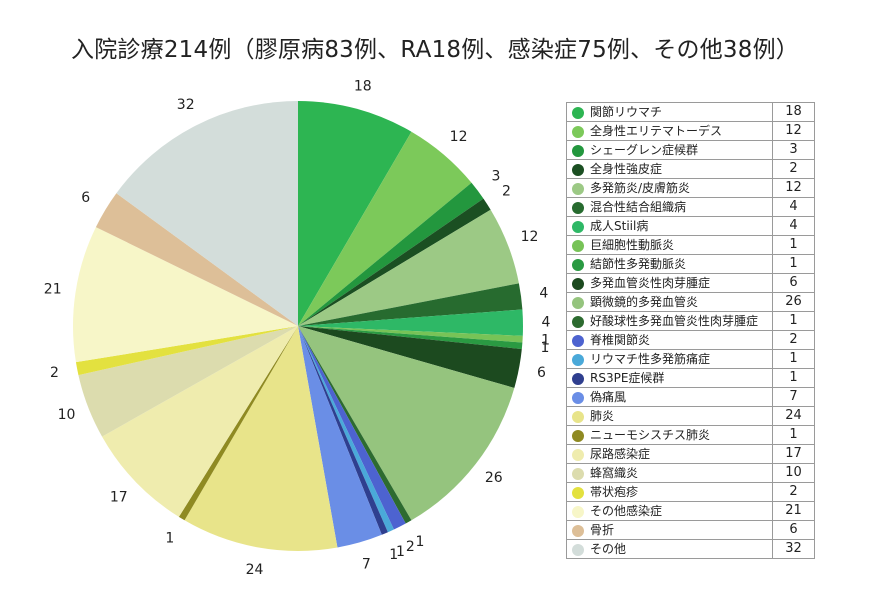 This screenshot has height=615, width=870. I want to click on legend-row: RS3PE症候群 1, so click(690, 378).